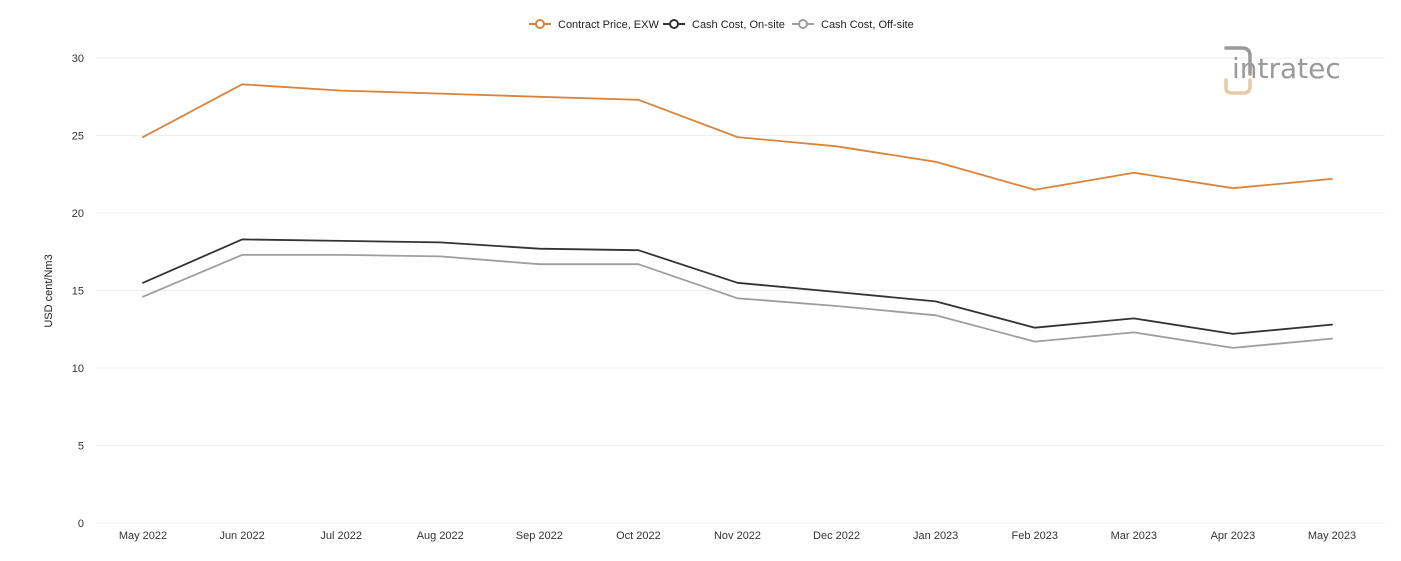 The width and height of the screenshot is (1401, 561). I want to click on legend-label: Cash Cost, Off-site, so click(867, 25).